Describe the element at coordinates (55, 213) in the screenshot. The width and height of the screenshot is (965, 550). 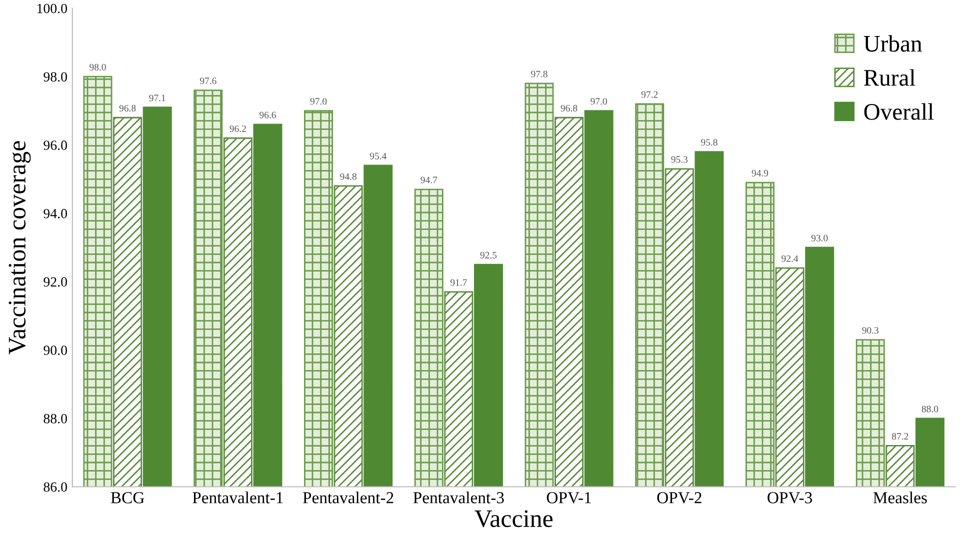
I see `y-tick-label: 94.0` at that location.